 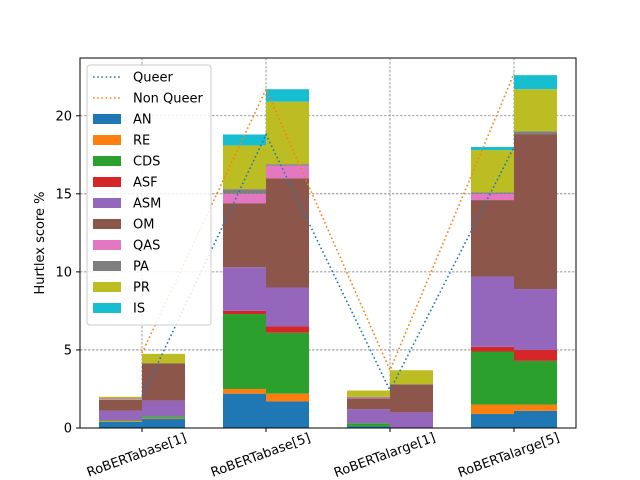 What do you see at coordinates (146, 162) in the screenshot?
I see `legend-label: CDS` at bounding box center [146, 162].